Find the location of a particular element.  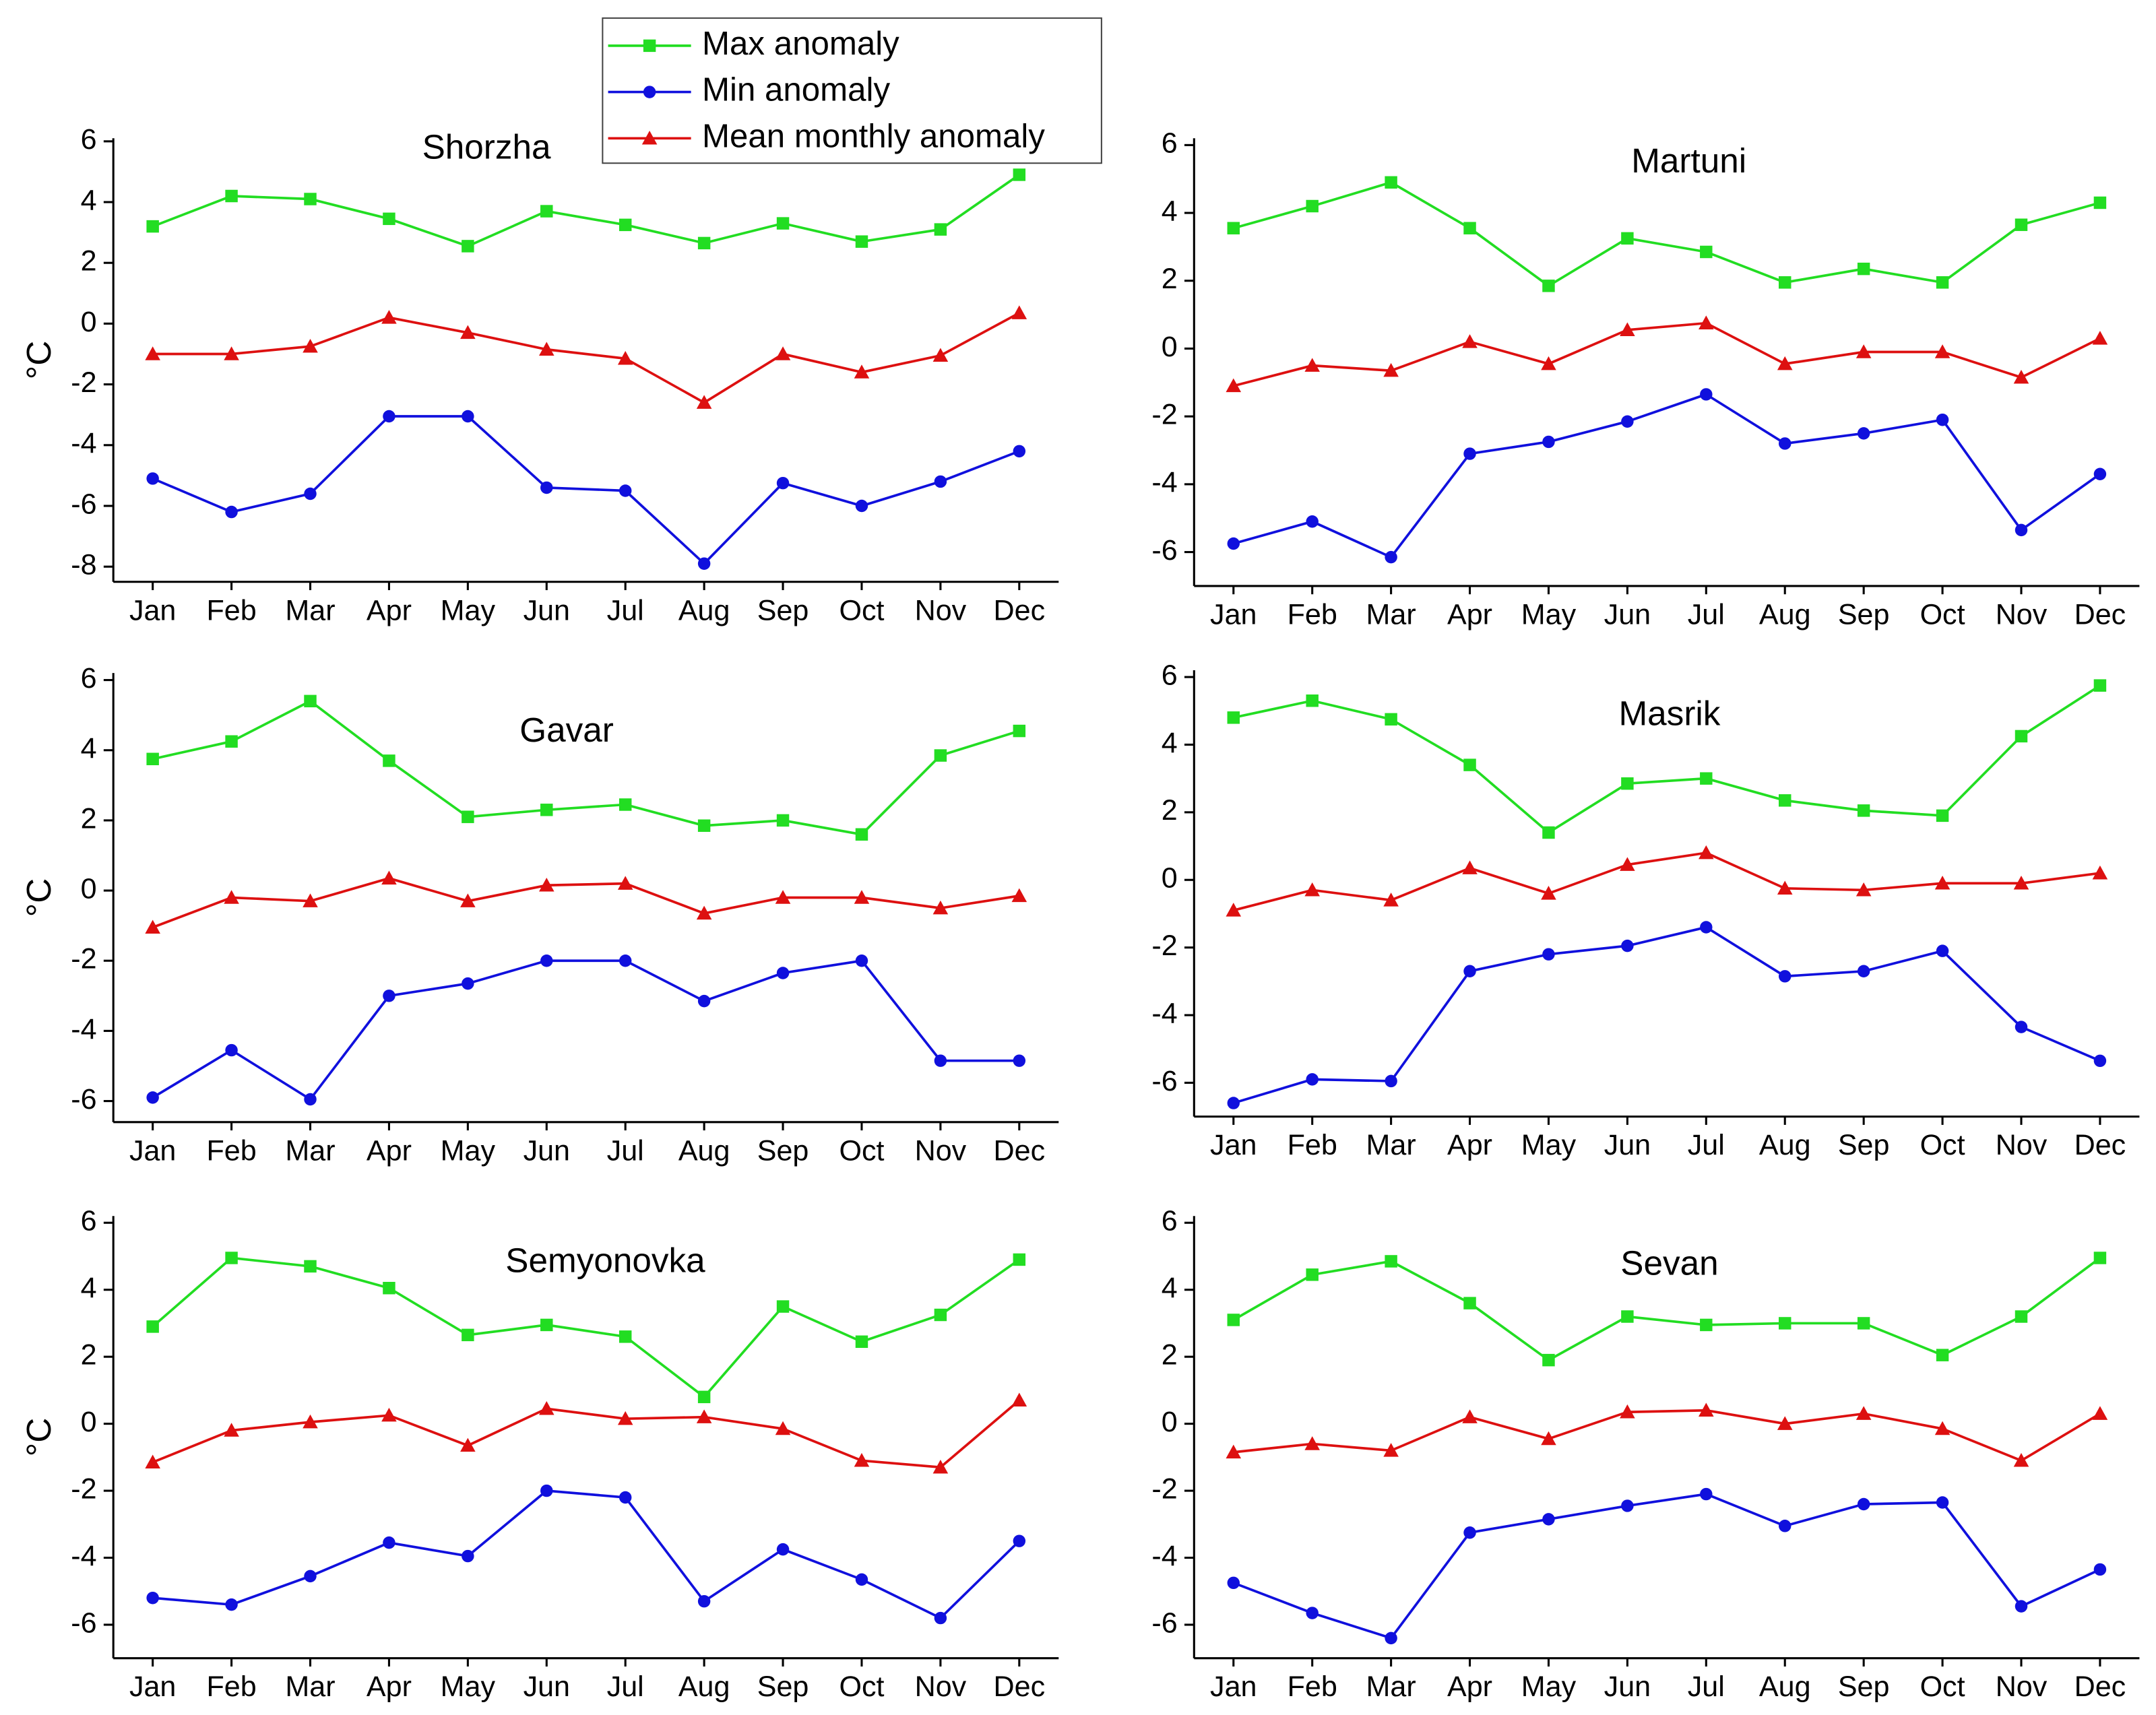

chart-title: Sevan is located at coordinates (1669, 1263).